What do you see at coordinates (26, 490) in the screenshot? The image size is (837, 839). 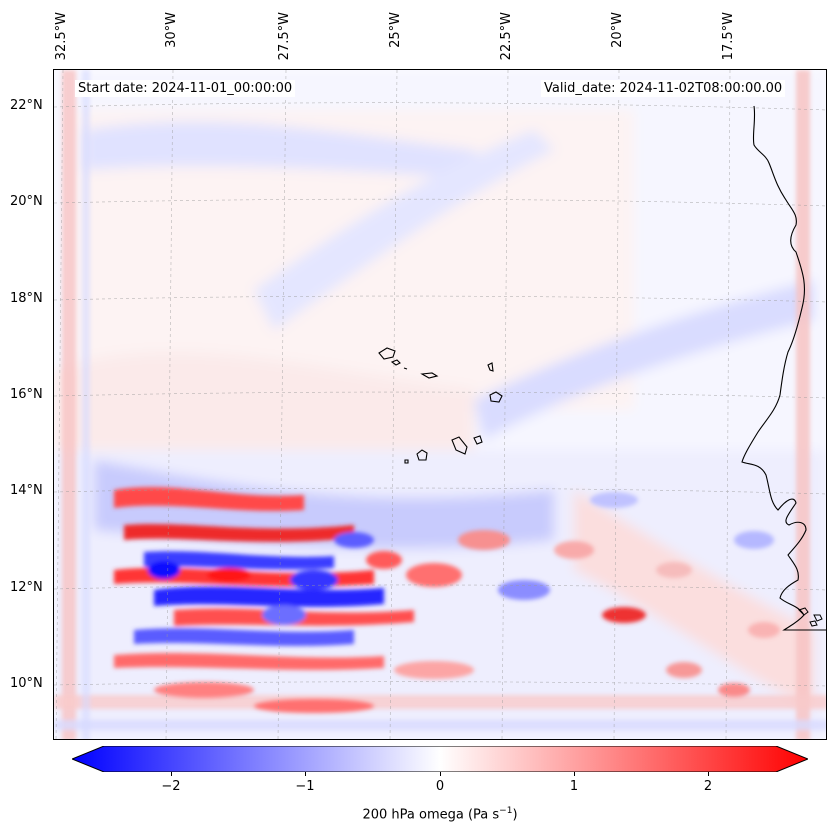 I see `lat-label-14n: 14°N` at bounding box center [26, 490].